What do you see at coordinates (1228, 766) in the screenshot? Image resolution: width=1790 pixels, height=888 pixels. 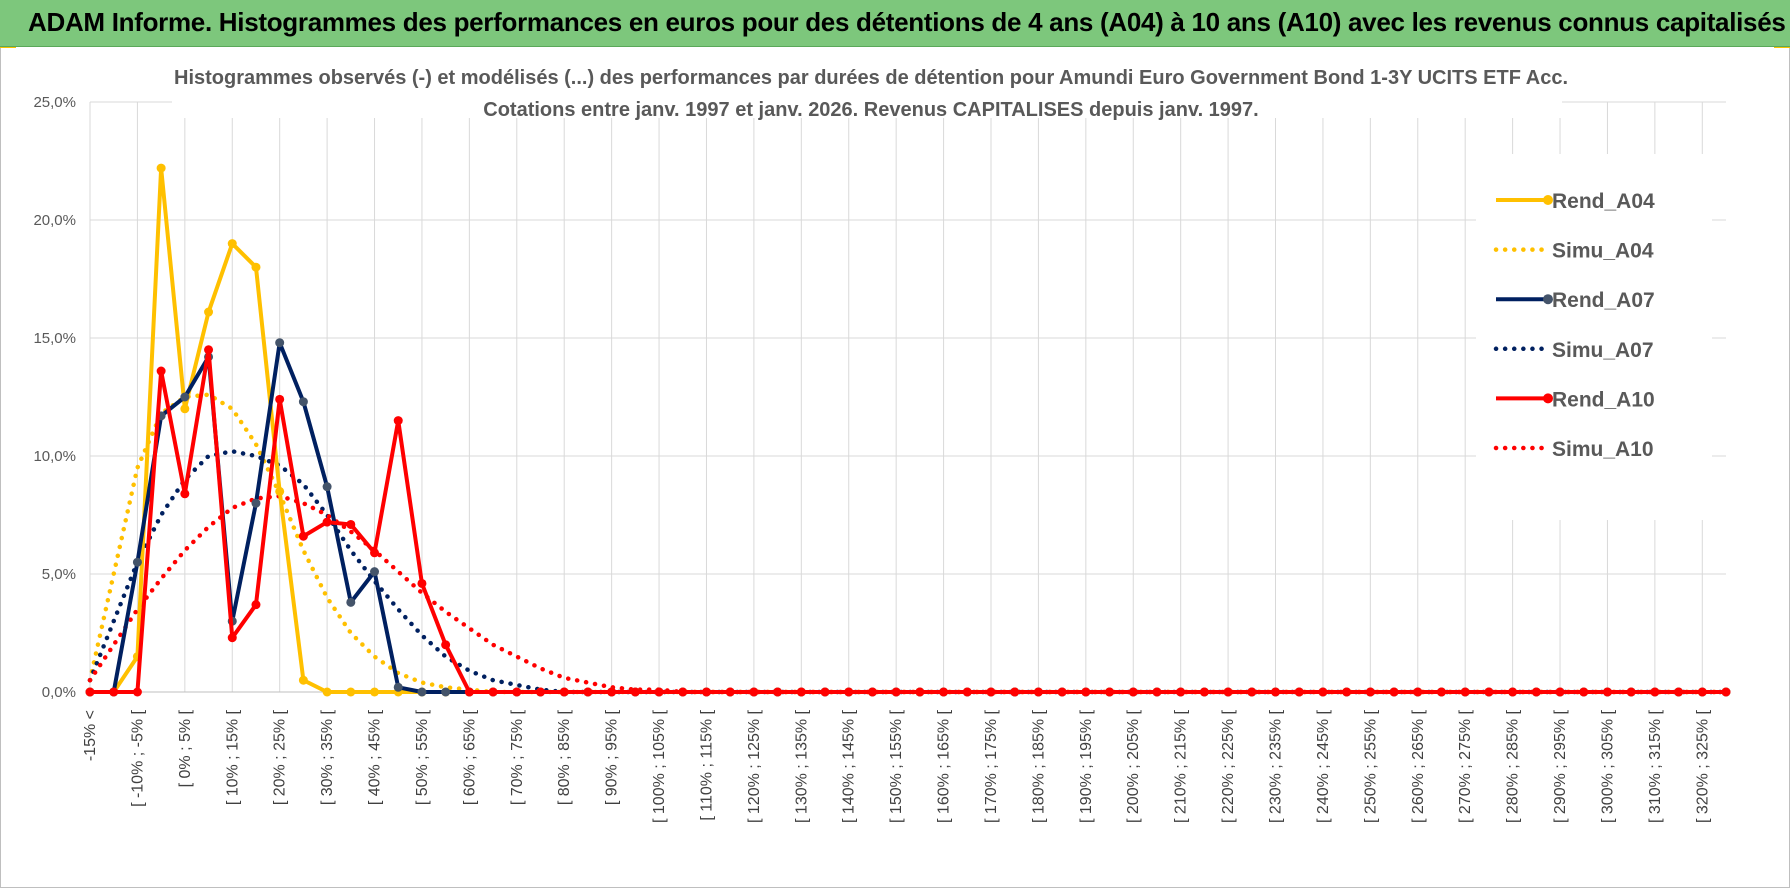 I see `x-tick-label: [ 220% ; 225% [` at bounding box center [1228, 766].